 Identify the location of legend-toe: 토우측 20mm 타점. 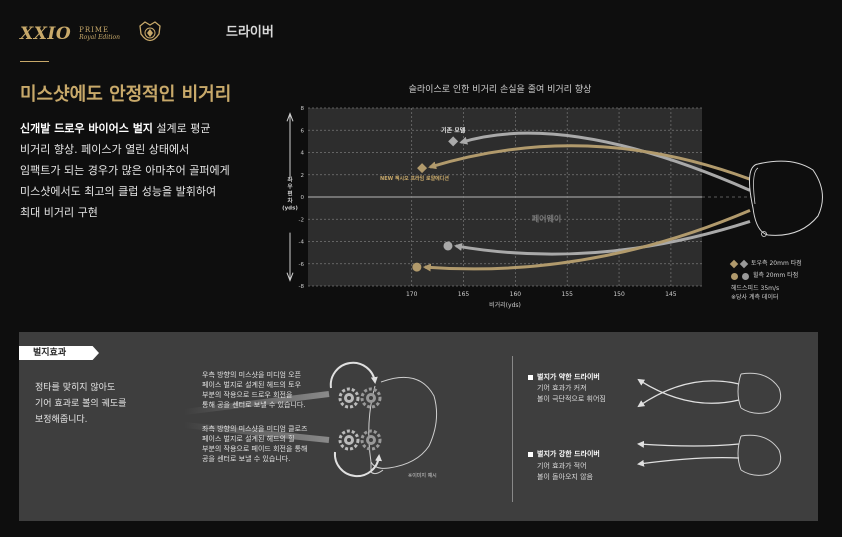
(765, 264).